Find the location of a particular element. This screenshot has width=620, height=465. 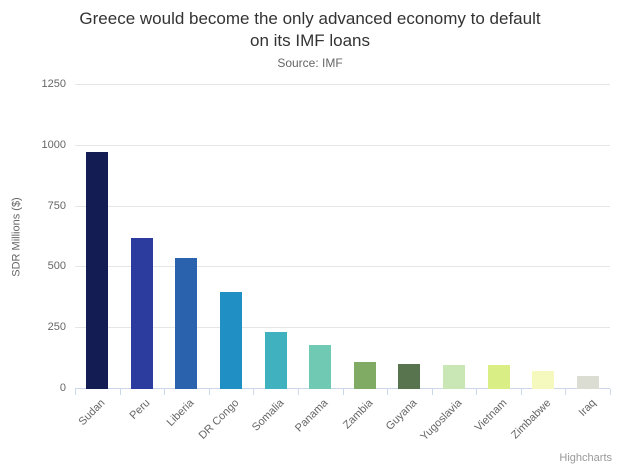

highcharts-credit: Highcharts is located at coordinates (585, 458).